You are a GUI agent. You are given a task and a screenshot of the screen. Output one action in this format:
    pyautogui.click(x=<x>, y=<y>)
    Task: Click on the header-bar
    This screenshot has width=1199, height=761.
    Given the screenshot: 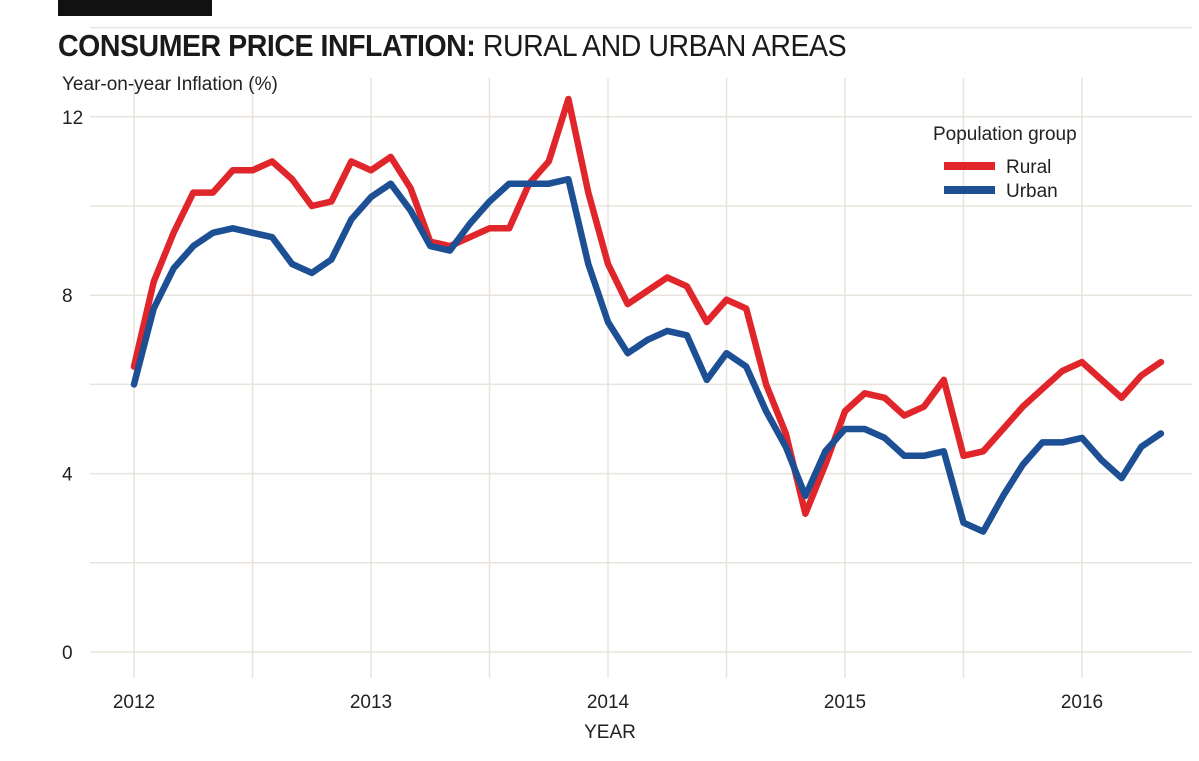 What is the action you would take?
    pyautogui.click(x=135, y=8)
    